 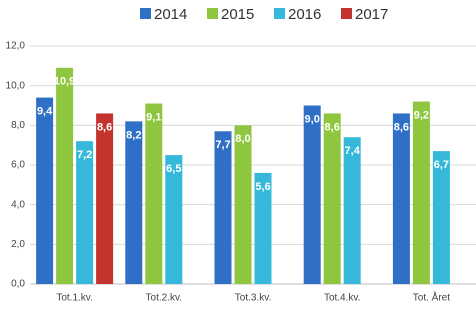 What do you see at coordinates (64, 82) in the screenshot?
I see `value-label: 10,9` at bounding box center [64, 82].